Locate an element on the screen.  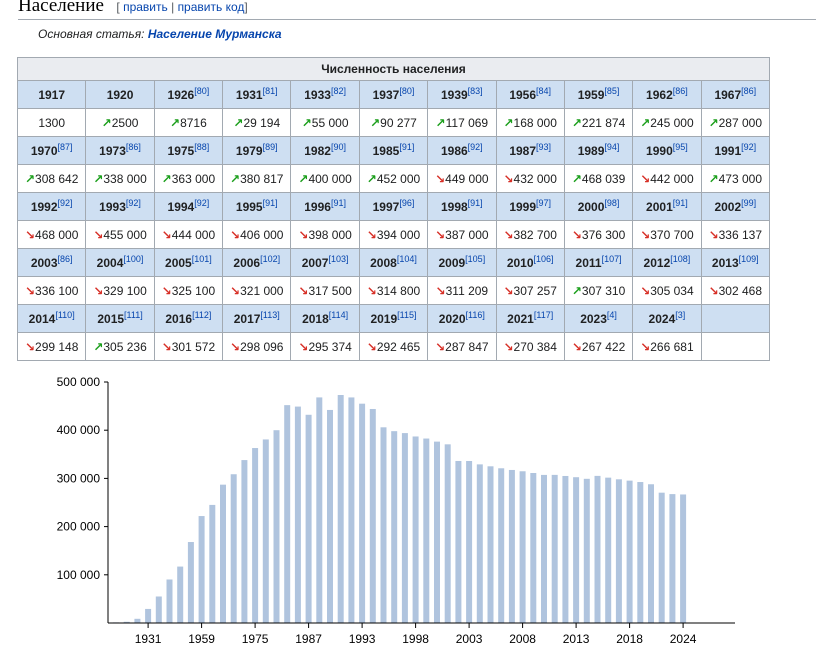
reference-link: [117] is located at coordinates (543, 314).